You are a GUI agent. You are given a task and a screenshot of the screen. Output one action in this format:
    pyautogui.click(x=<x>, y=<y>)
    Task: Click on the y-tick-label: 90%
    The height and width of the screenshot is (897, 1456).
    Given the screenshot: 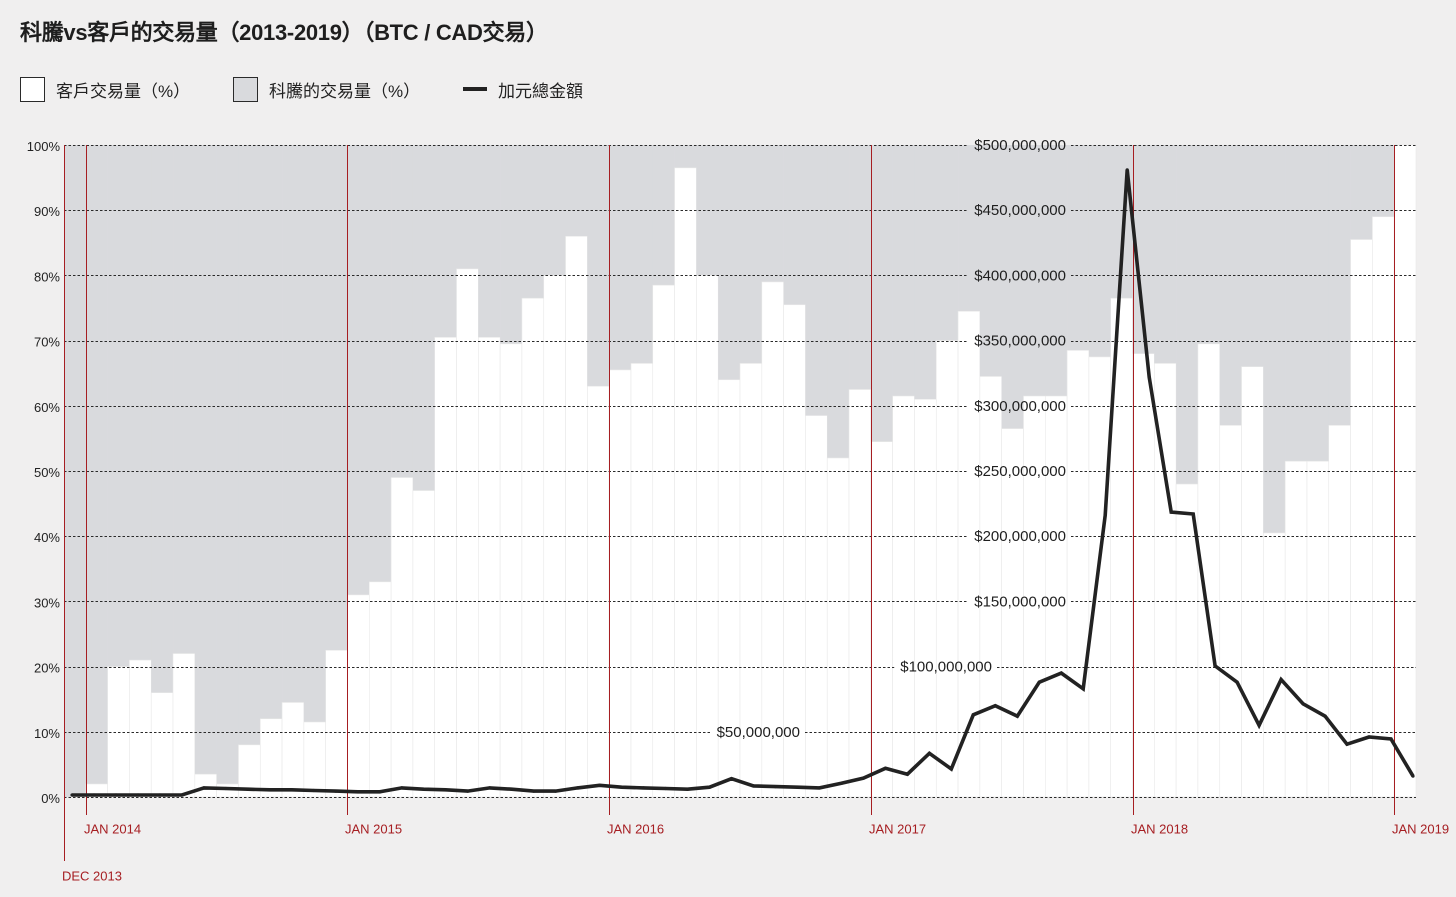 What is the action you would take?
    pyautogui.click(x=47, y=211)
    